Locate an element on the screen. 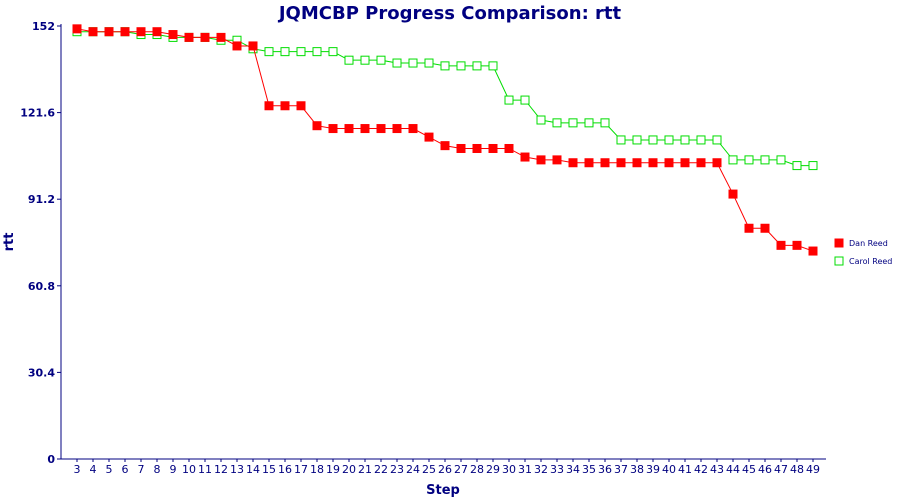 This screenshot has width=900, height=500. legend: Dan Reed Carol Reed is located at coordinates (863, 252).